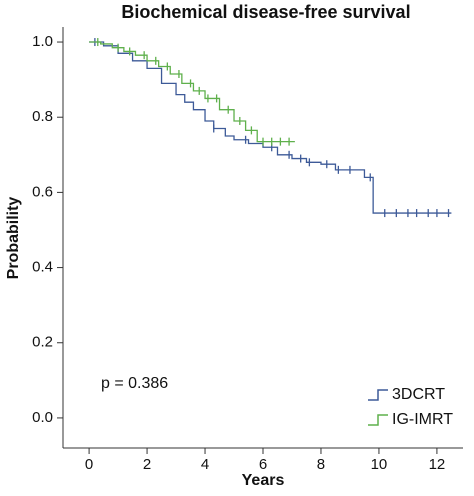 This screenshot has height=496, width=474. I want to click on x-tick-label: 6, so click(263, 464).